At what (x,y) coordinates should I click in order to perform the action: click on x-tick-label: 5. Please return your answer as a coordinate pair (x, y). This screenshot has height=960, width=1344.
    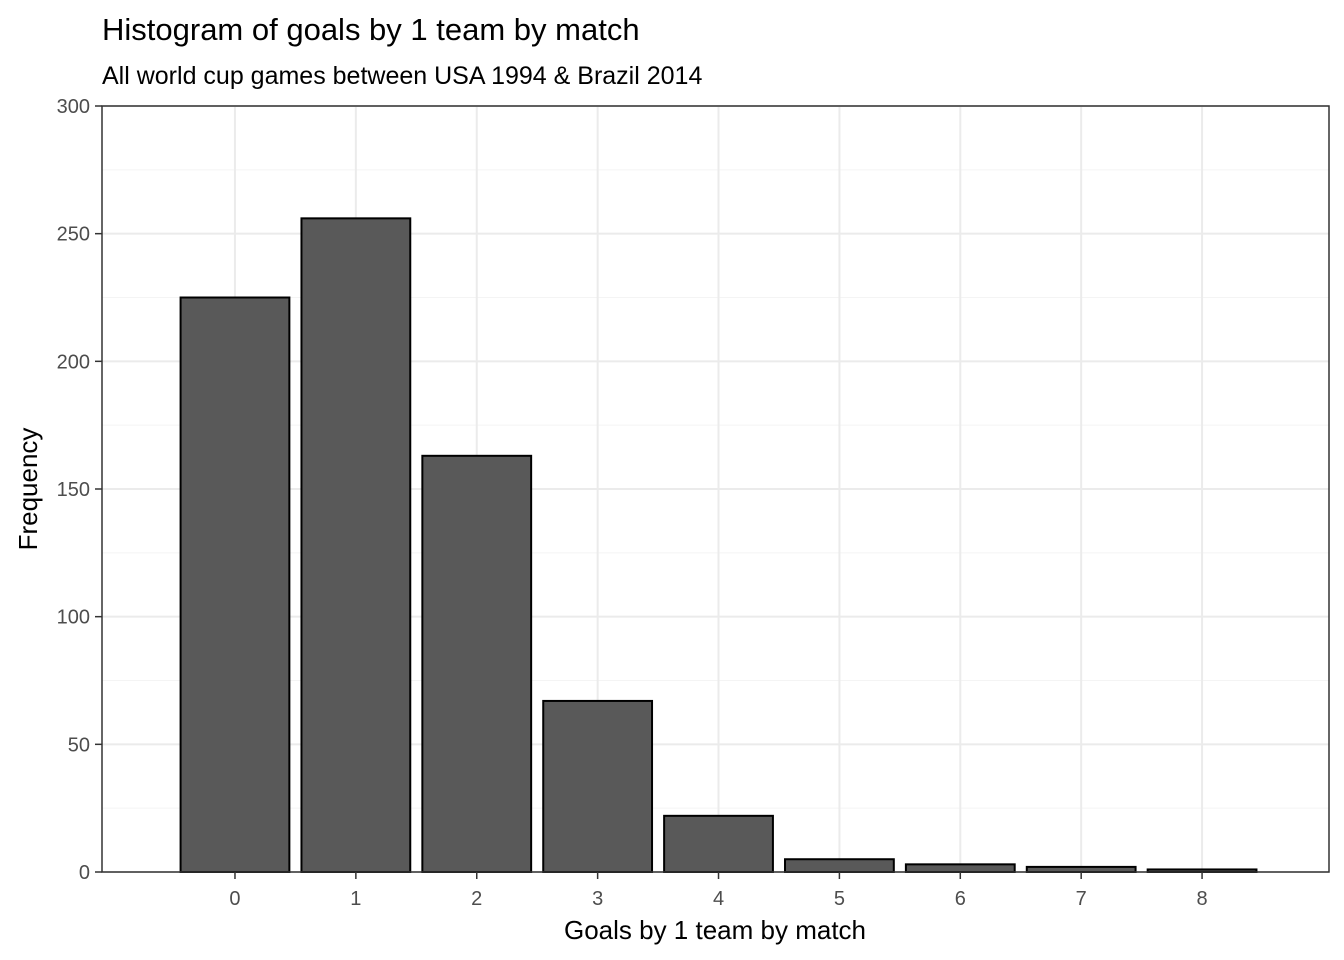
    Looking at the image, I should click on (839, 899).